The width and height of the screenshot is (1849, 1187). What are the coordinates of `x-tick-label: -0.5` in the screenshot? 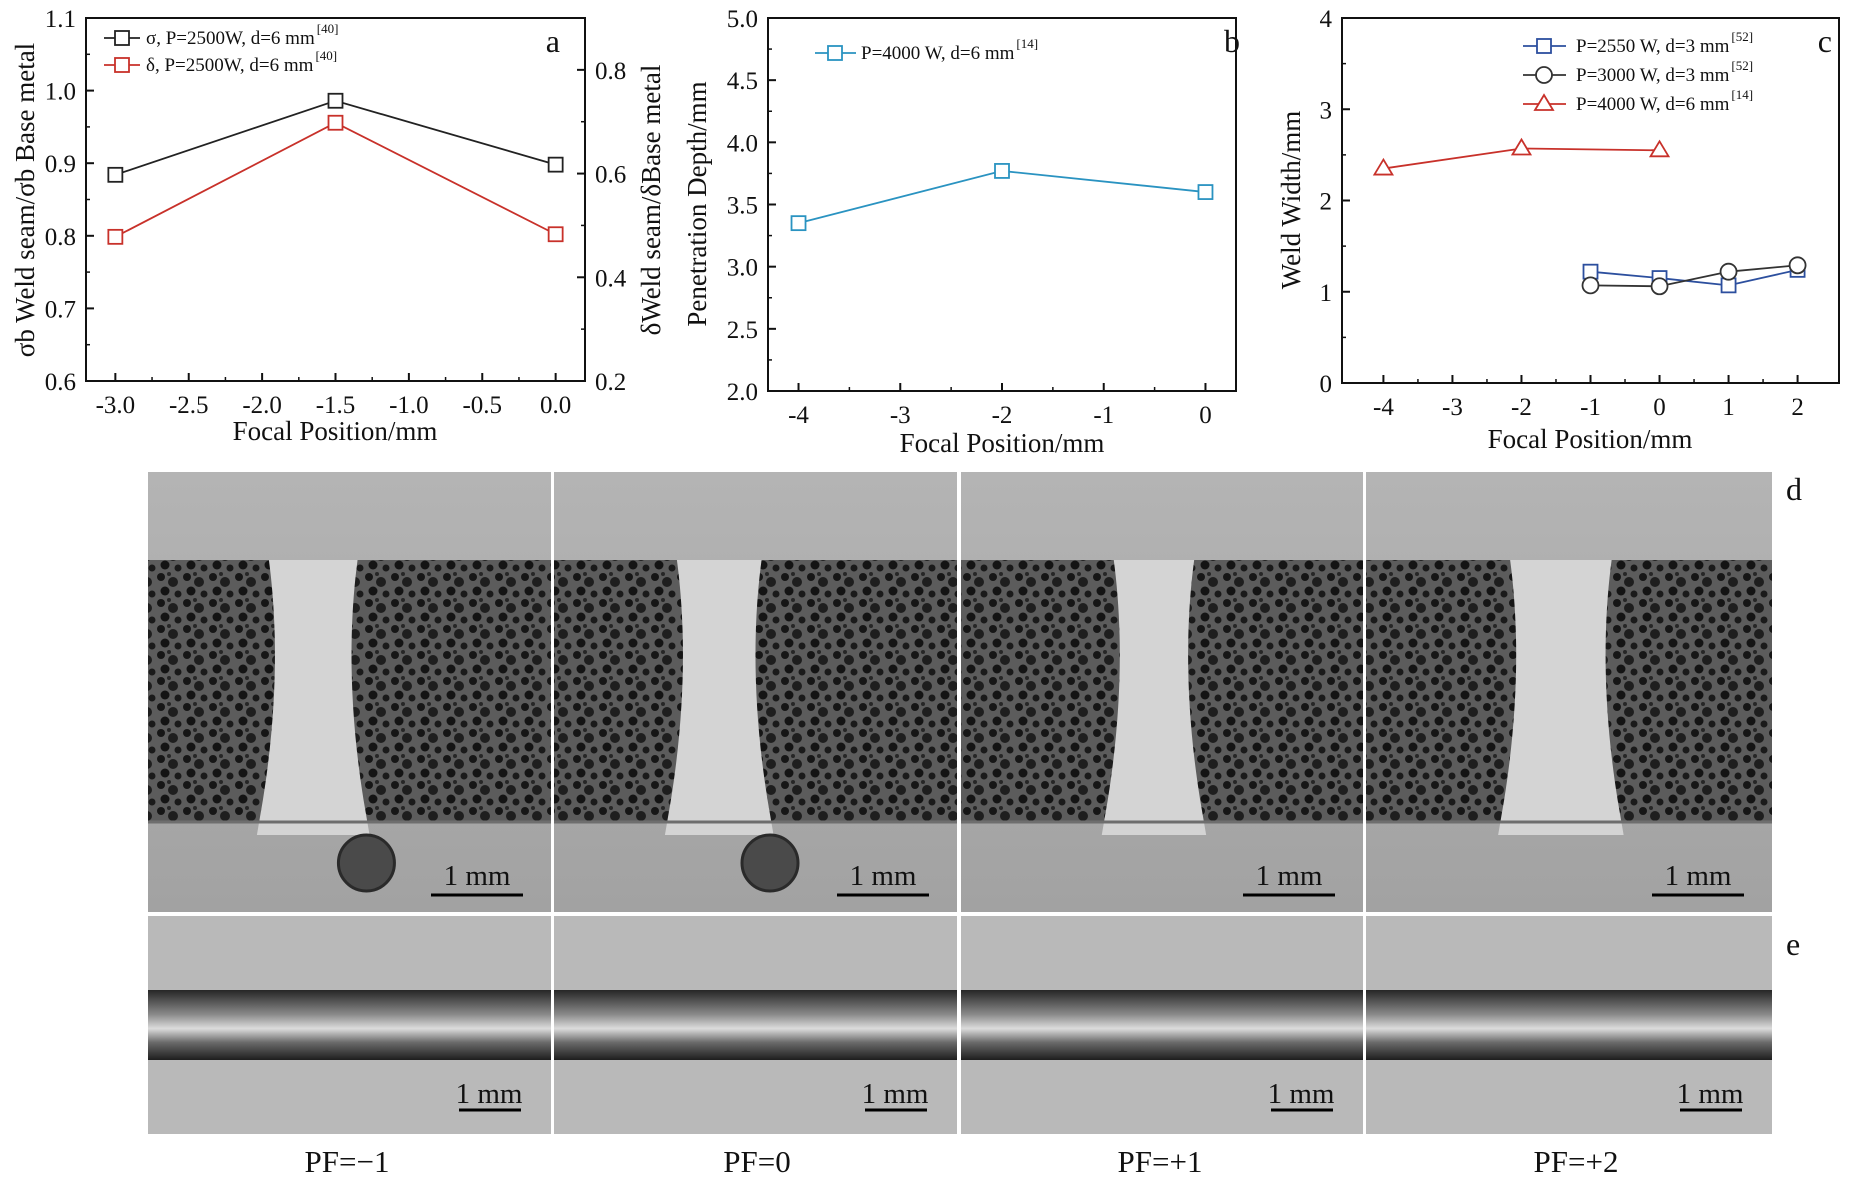 It's located at (482, 405).